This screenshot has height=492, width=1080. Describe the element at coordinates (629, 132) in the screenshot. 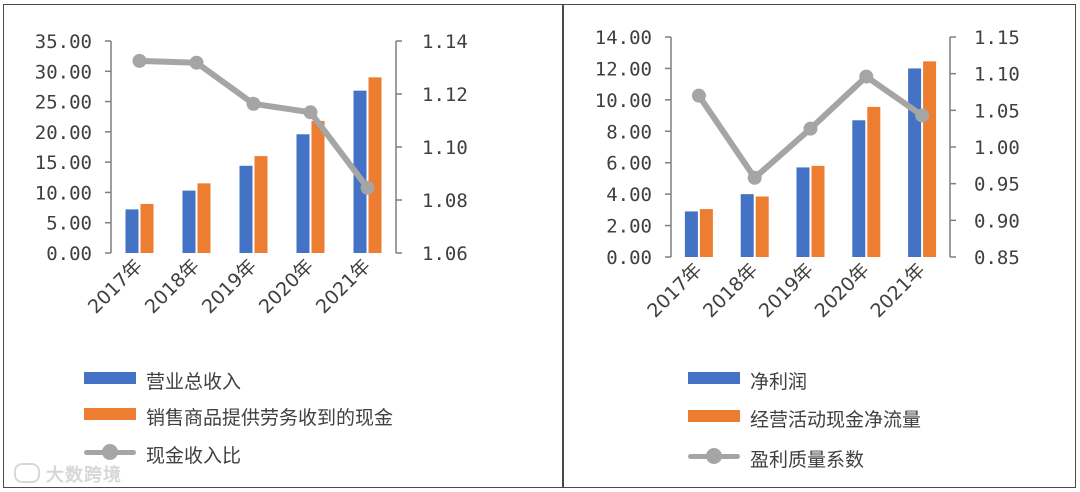

I see `y-left-tick-label: 8.00` at that location.